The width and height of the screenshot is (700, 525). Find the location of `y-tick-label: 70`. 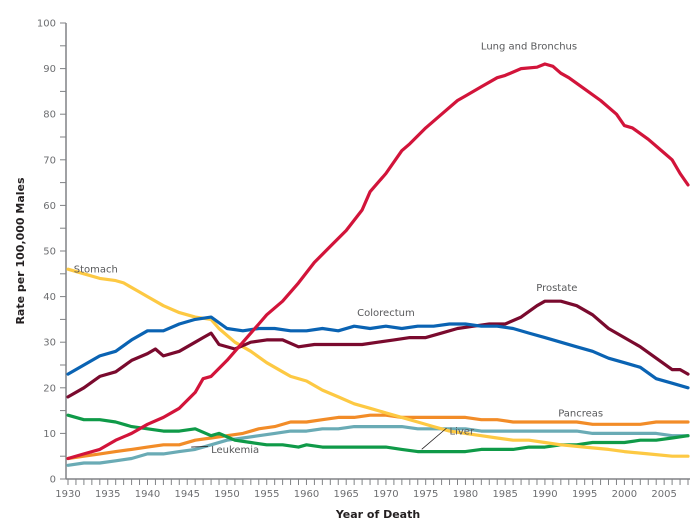

y-tick-label: 70 is located at coordinates (49, 160).